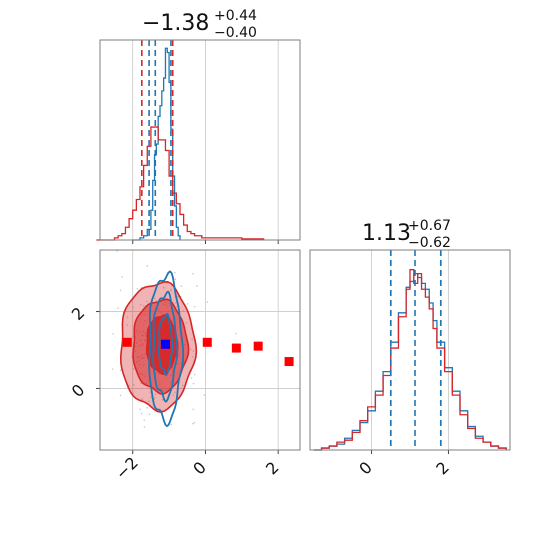 The width and height of the screenshot is (550, 550). Describe the element at coordinates (365, 468) in the screenshot. I see `tick-label-x-0: 0` at that location.